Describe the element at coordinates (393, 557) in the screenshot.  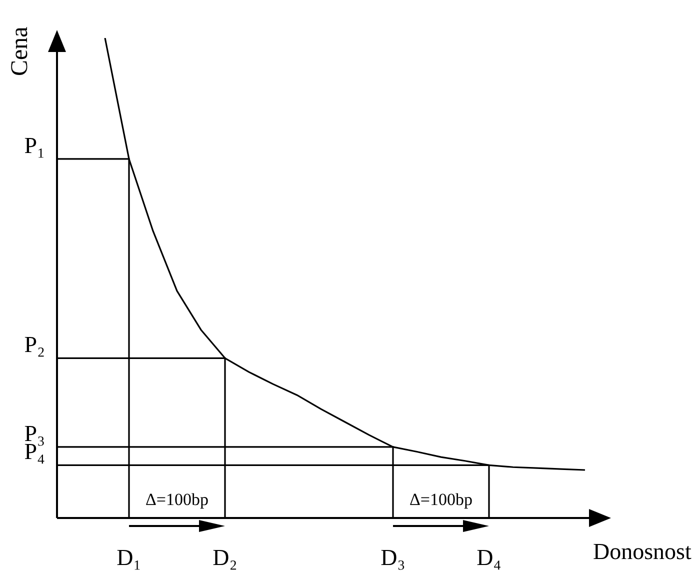
I see `x-tick-label: D₃` at that location.